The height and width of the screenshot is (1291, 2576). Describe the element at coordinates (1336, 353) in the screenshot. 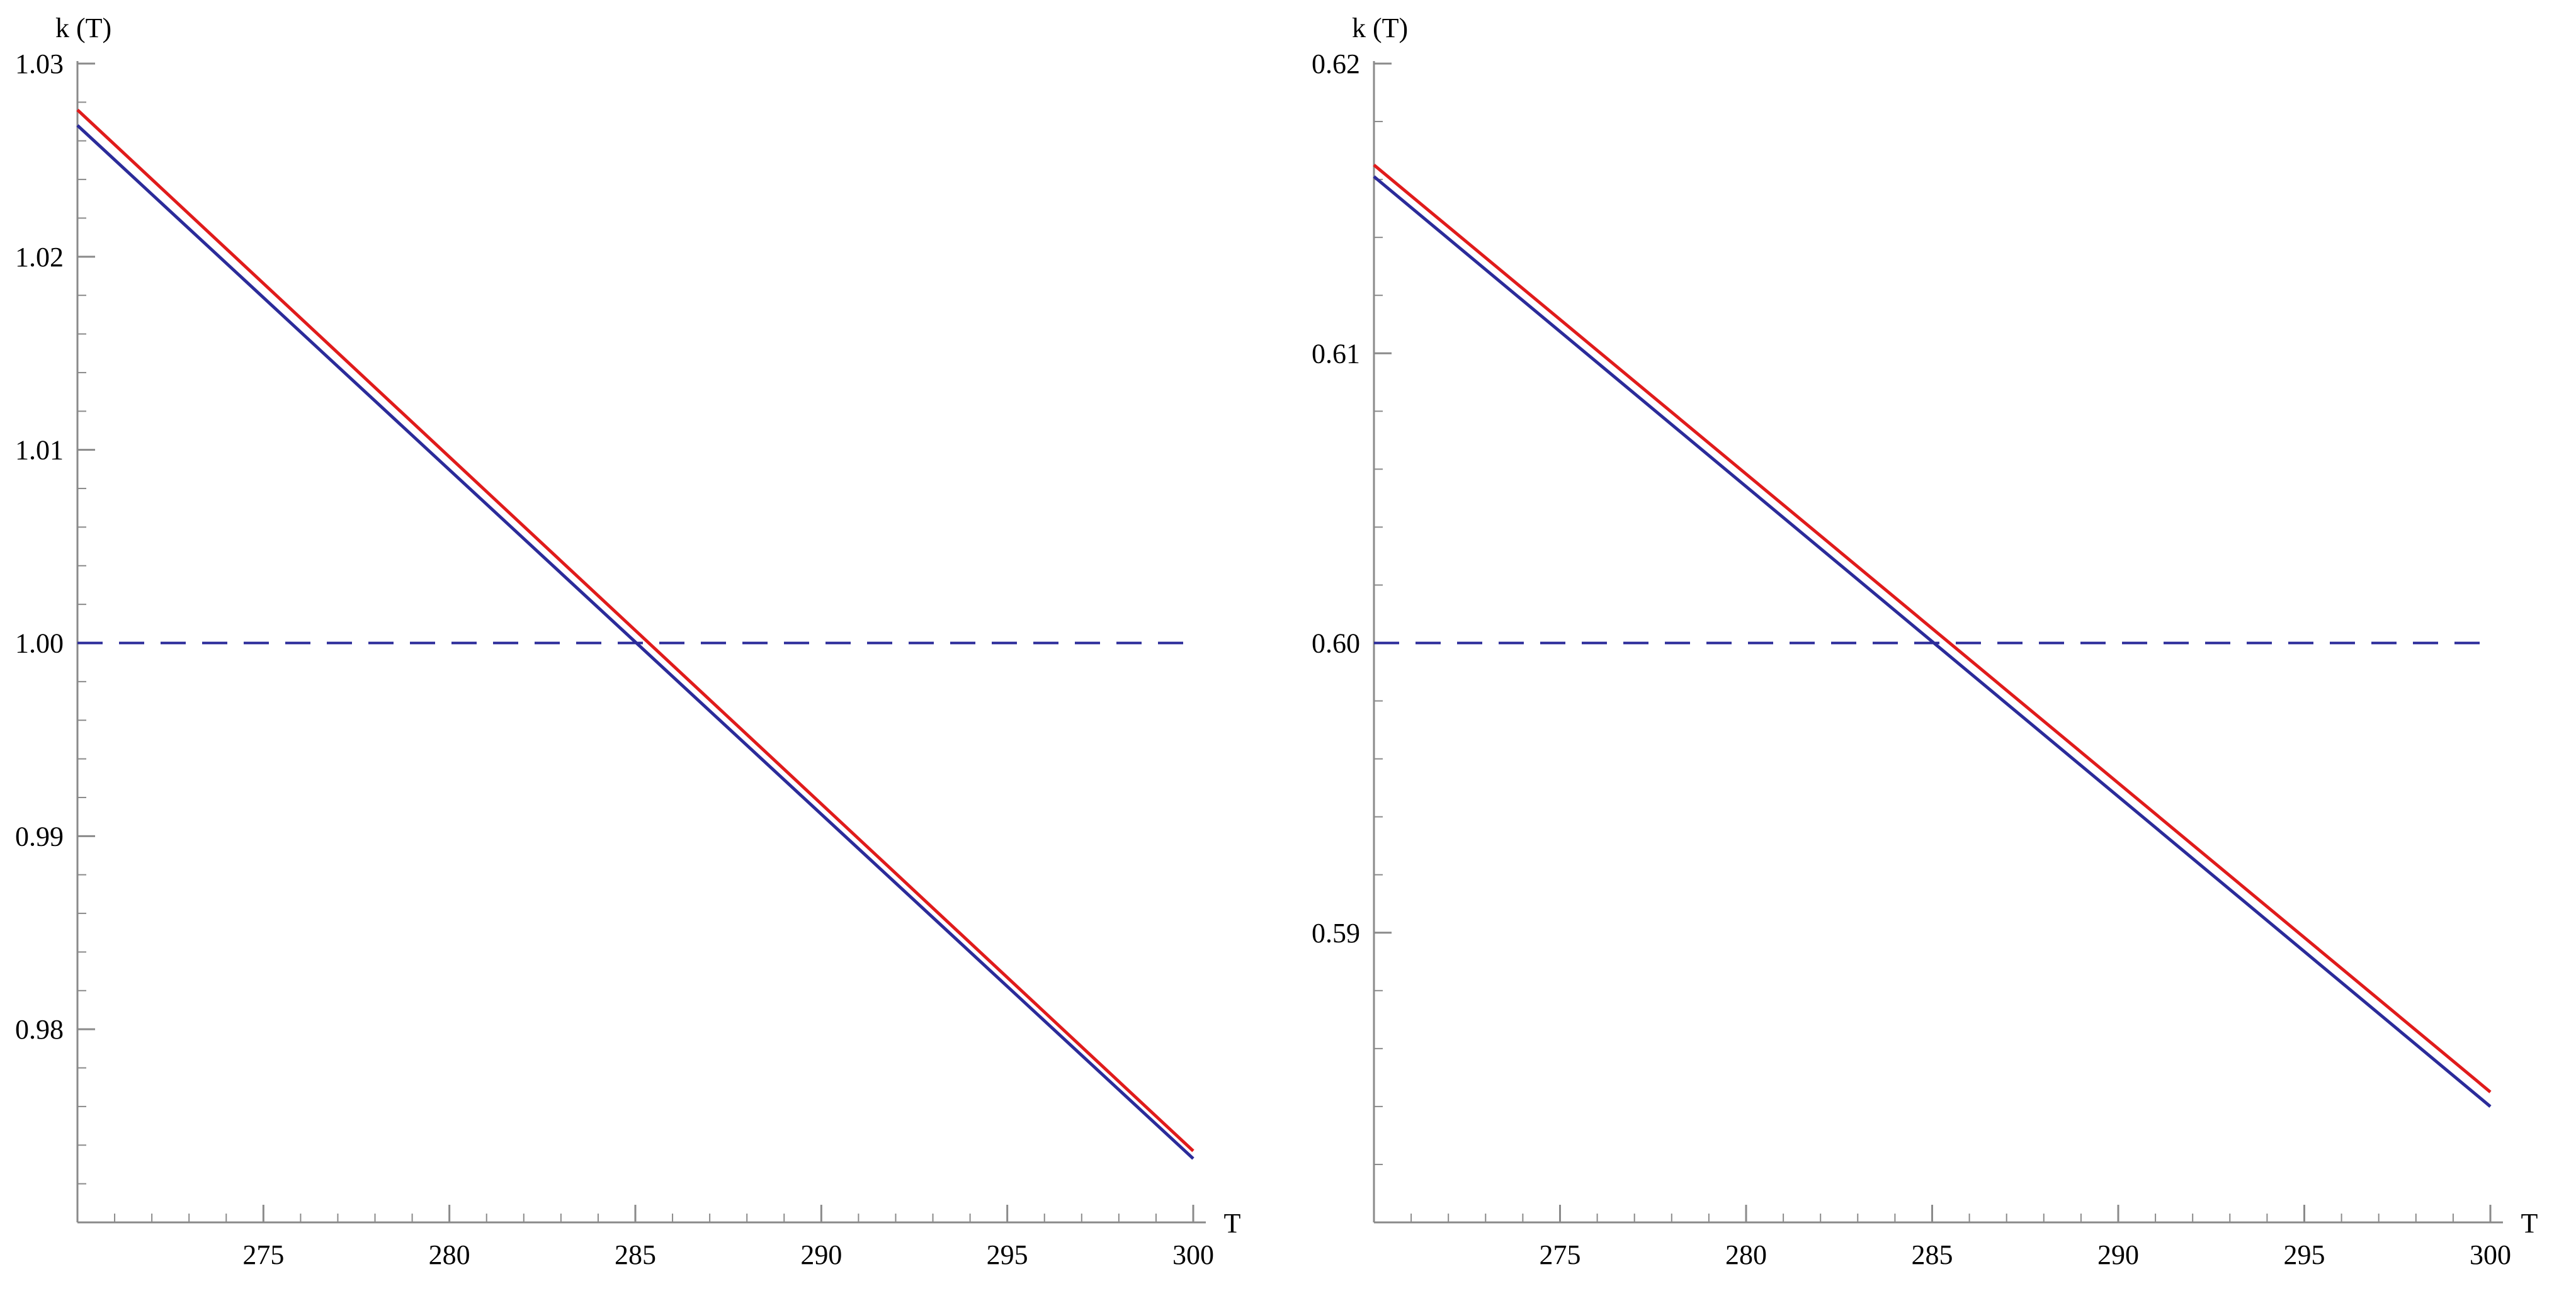

I see `y-tick-label: 0.61` at that location.